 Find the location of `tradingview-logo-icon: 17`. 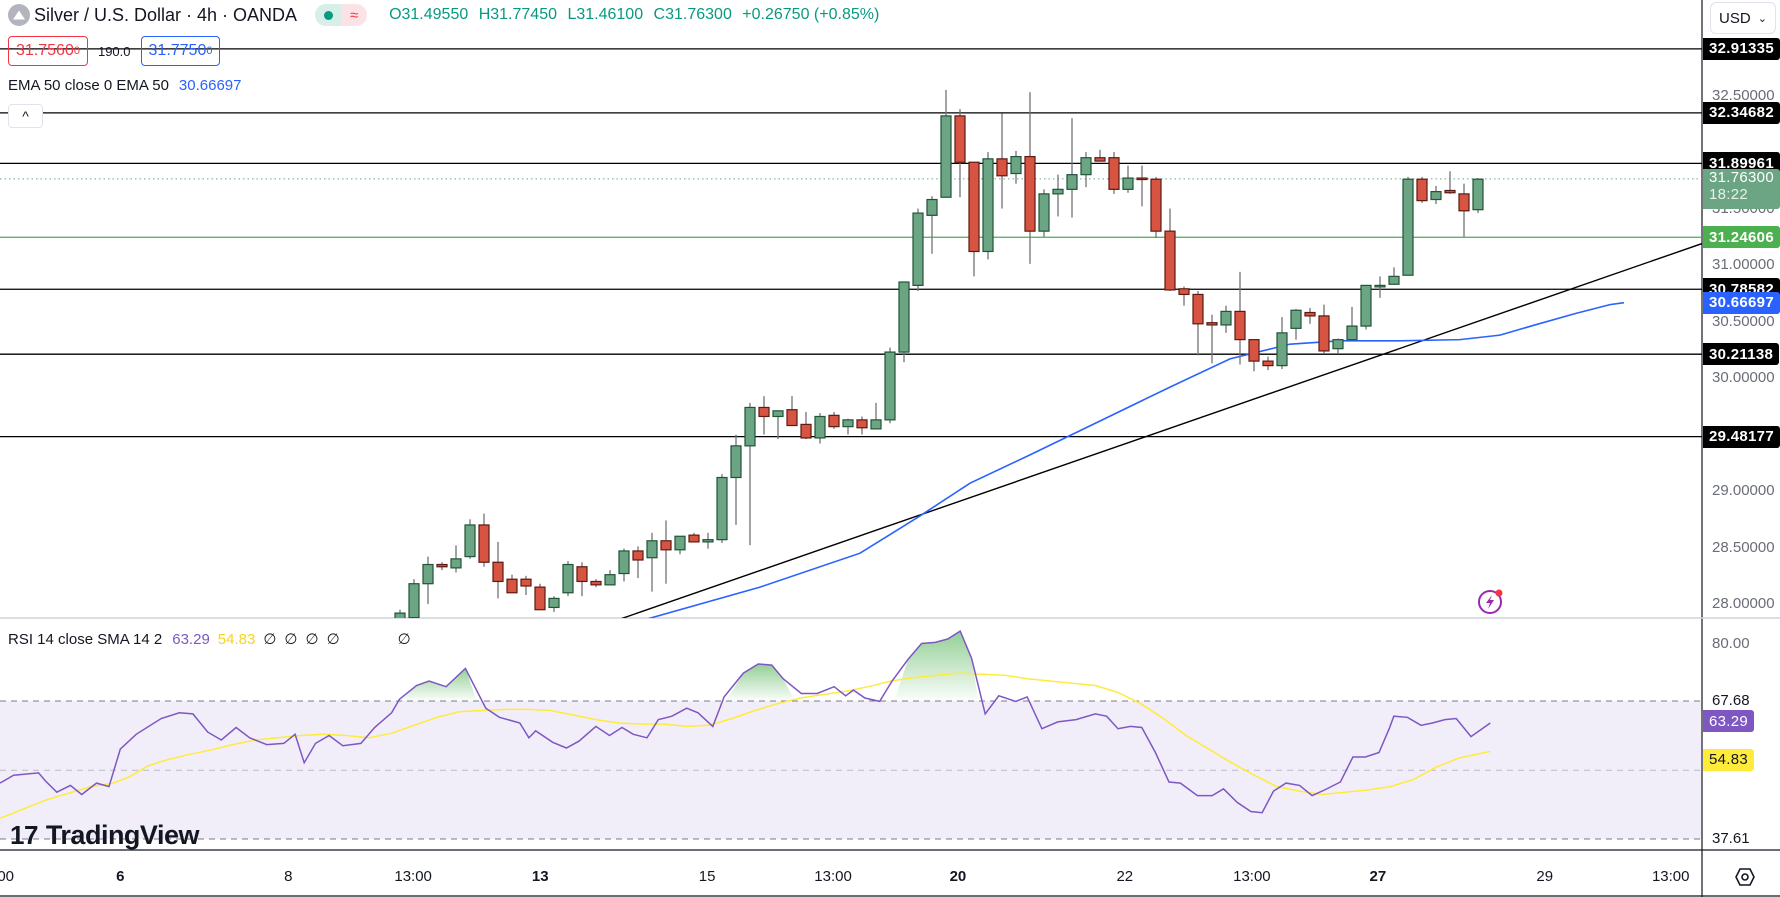

tradingview-logo-icon: 17 is located at coordinates (24, 835).